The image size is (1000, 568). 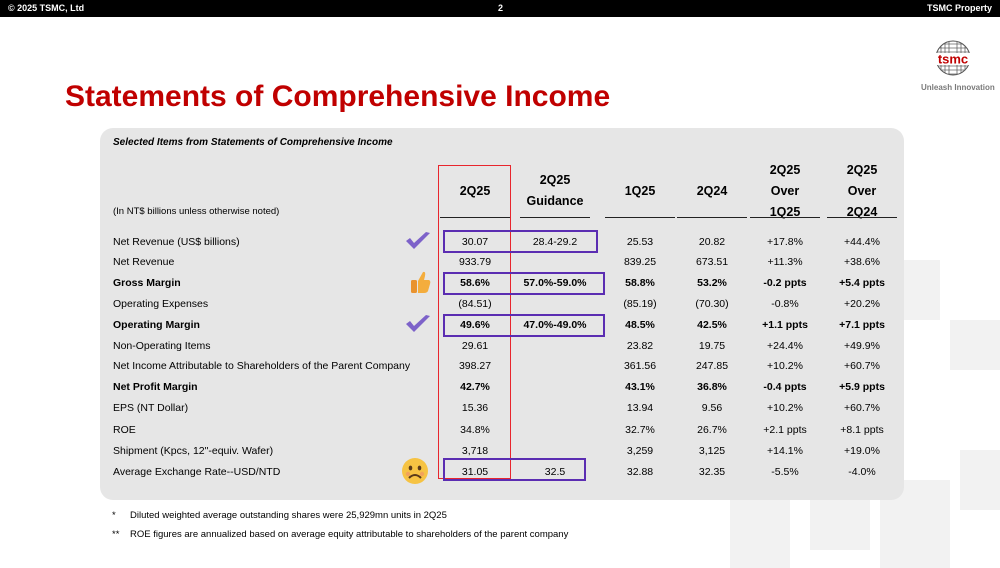 I want to click on table-cell: 247.85, so click(x=712, y=366).